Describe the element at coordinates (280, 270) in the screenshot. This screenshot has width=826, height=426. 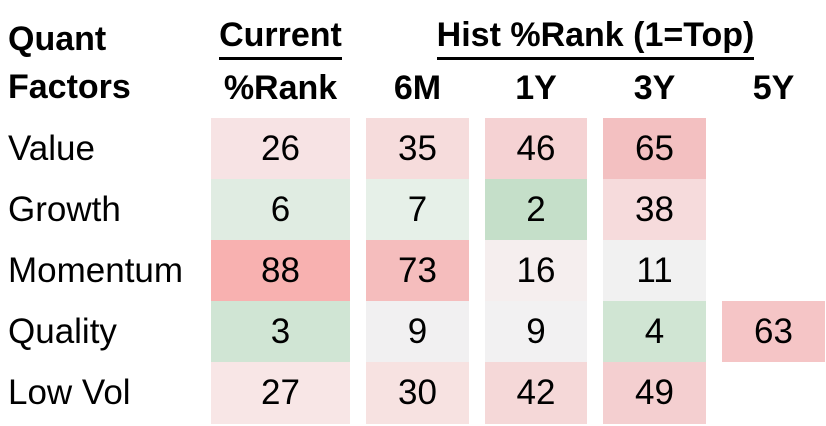
I see `heatmap-cell-momentum-current: 88` at that location.